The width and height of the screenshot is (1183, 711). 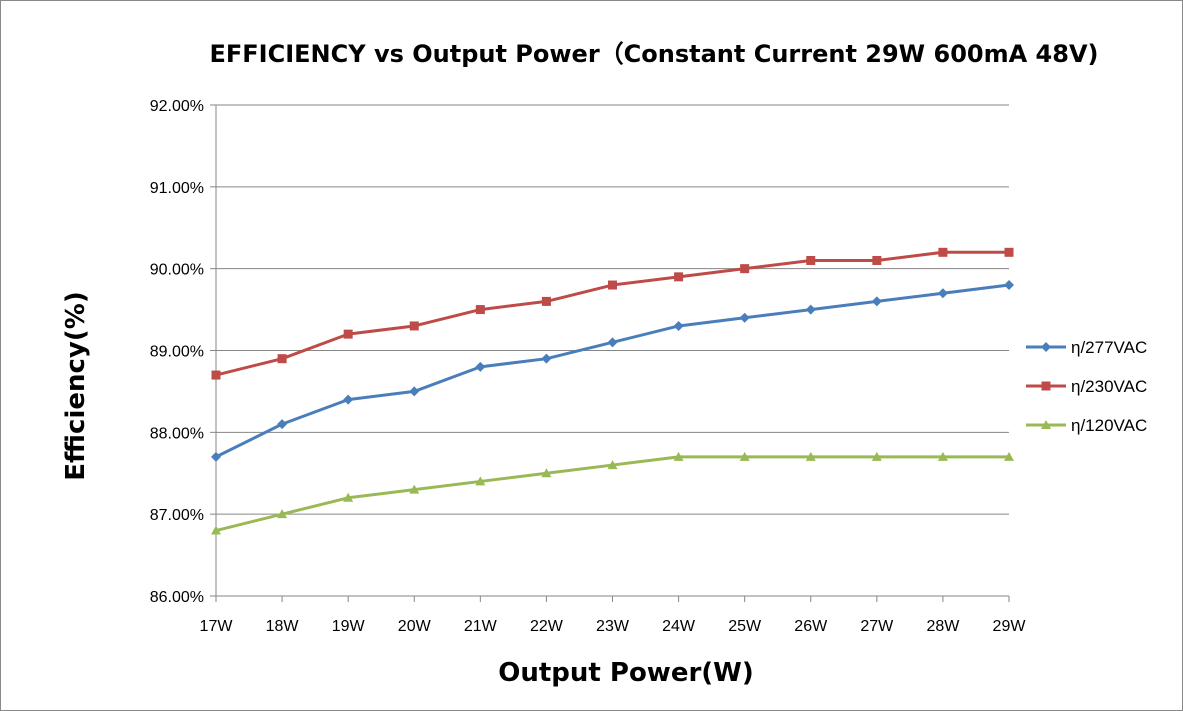 What do you see at coordinates (177, 270) in the screenshot?
I see `y-tick-label: 90.00%` at bounding box center [177, 270].